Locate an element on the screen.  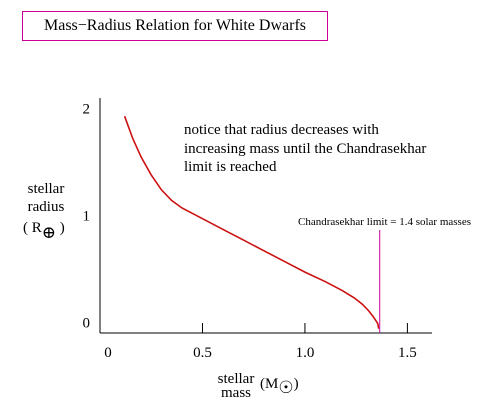
y-axis-title-line-2: radius is located at coordinates (46, 207).